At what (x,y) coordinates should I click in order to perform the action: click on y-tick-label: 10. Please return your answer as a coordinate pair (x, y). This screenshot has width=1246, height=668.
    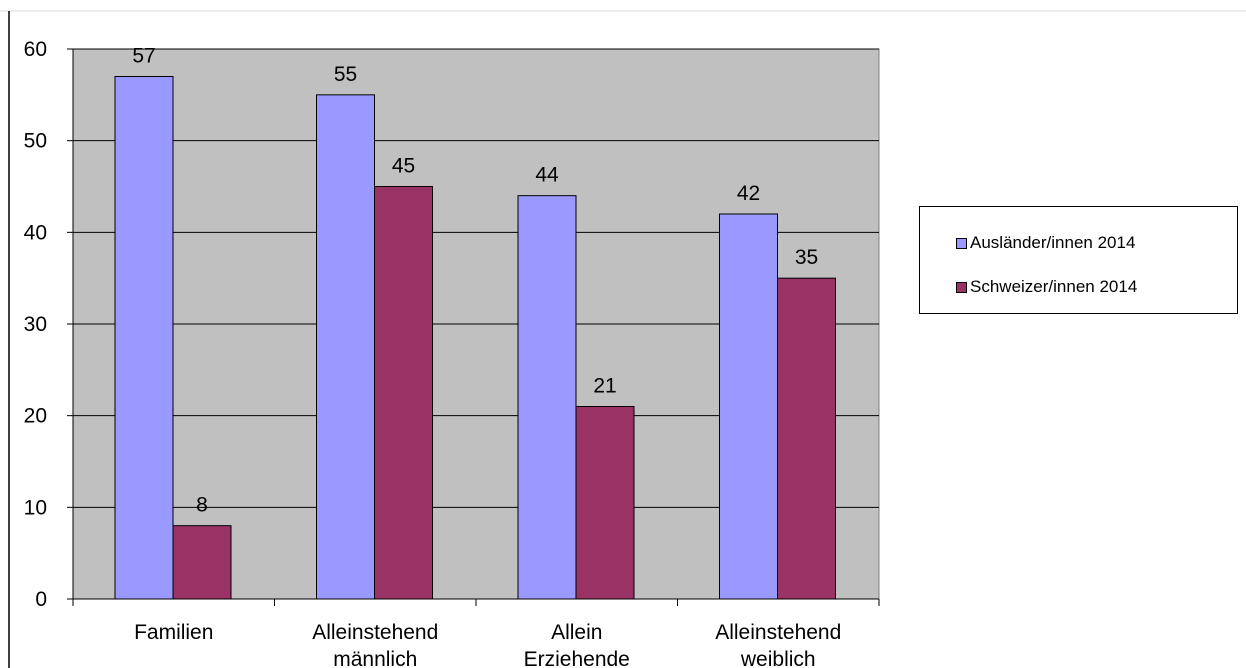
    Looking at the image, I should click on (35, 507).